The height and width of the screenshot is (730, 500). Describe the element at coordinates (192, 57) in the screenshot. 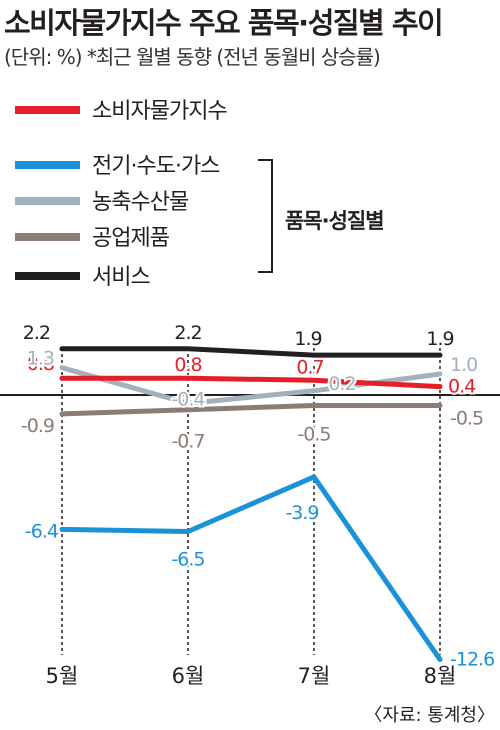

I see `chart-subtitle: (단위: %) *최근 월별 동향 (전년 동월비 상승률)` at that location.